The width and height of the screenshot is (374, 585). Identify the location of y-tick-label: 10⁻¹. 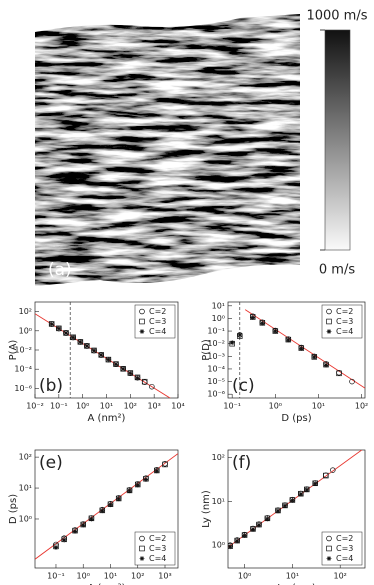
(216, 331).